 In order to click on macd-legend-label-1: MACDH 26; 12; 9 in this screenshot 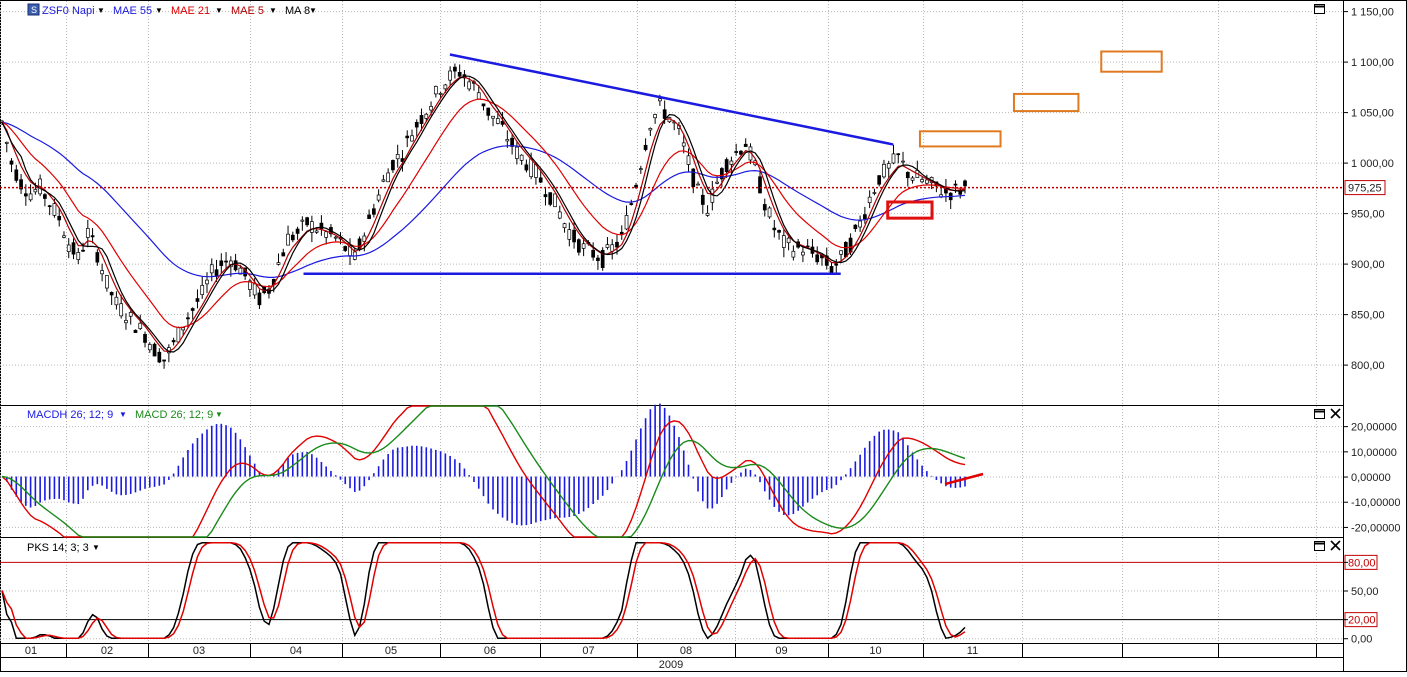, I will do `click(70, 415)`.